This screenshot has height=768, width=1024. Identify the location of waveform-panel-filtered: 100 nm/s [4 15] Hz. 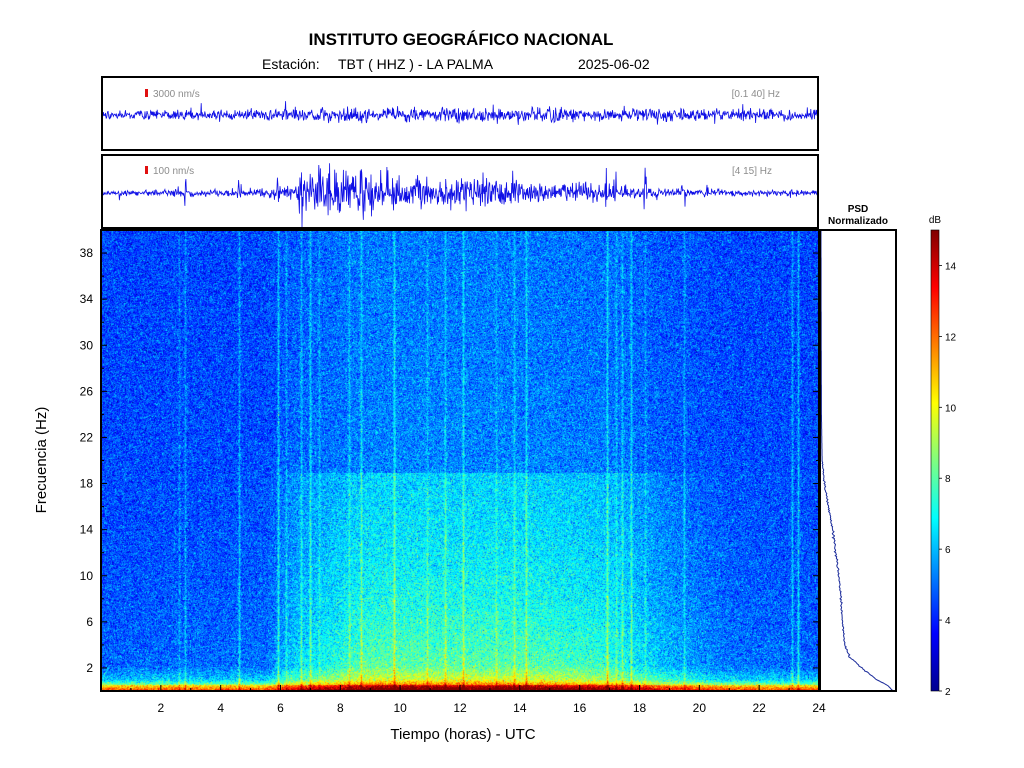
(460, 191).